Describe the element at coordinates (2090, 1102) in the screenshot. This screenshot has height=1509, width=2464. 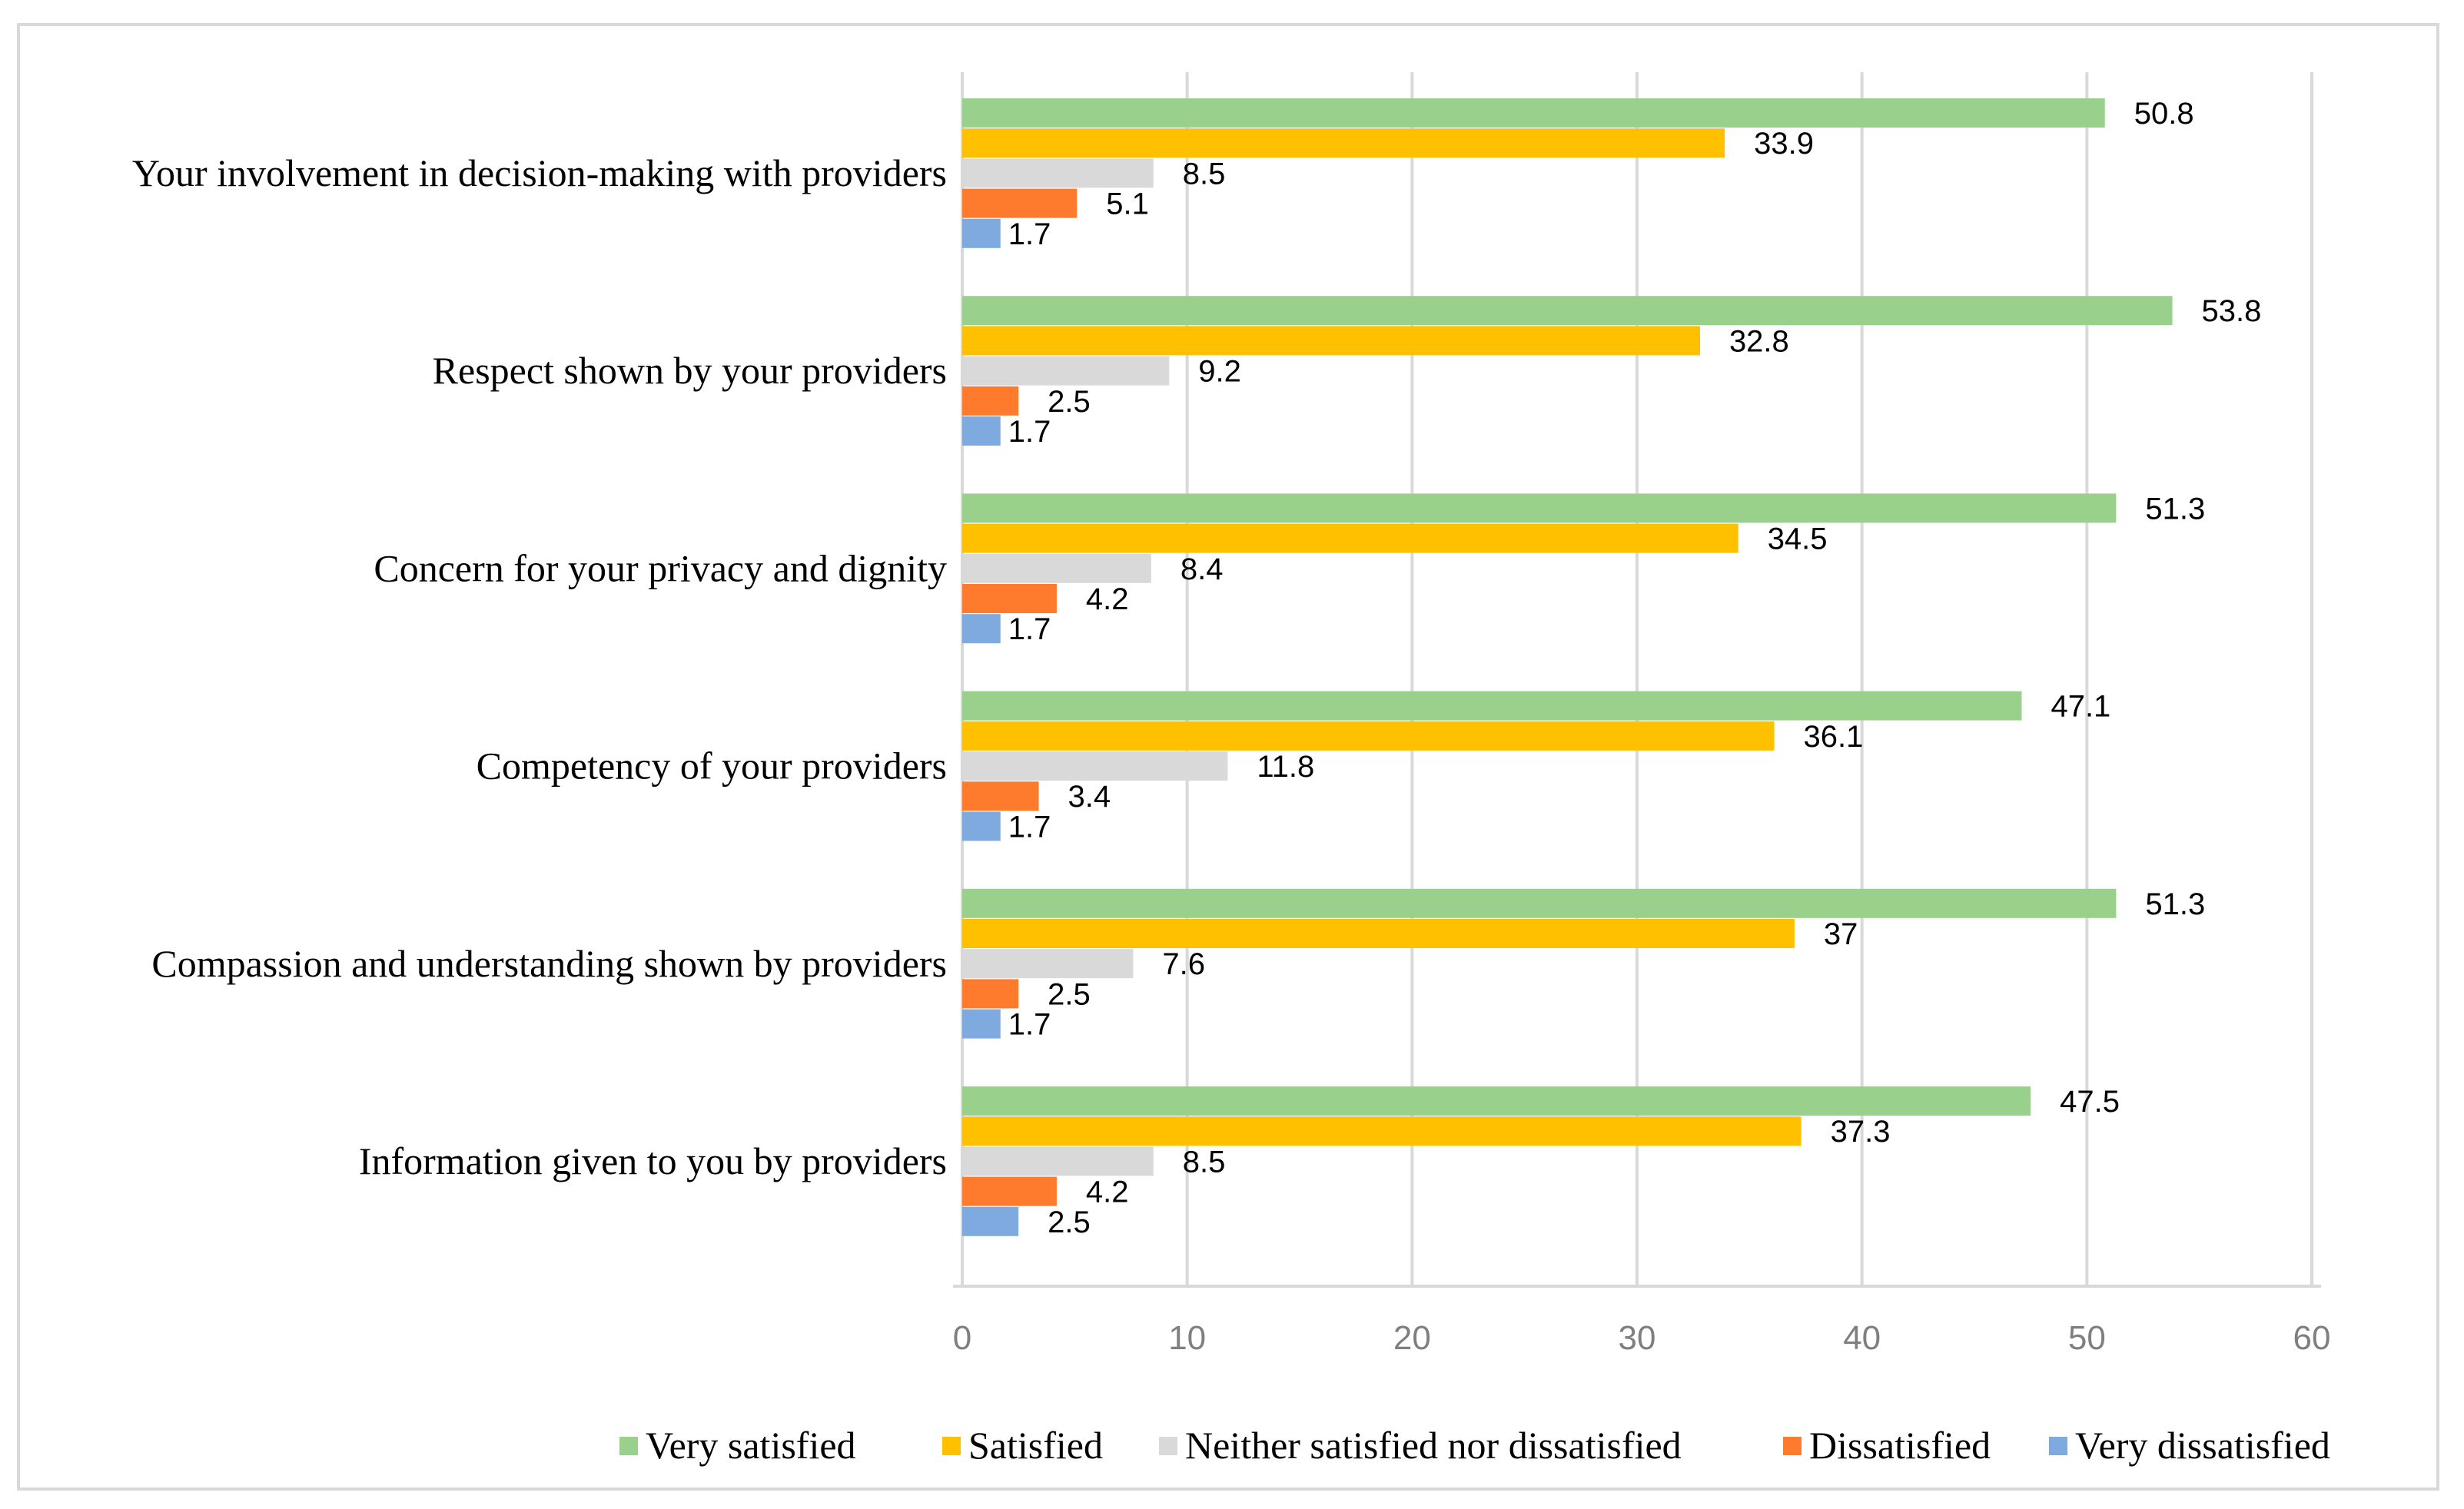
I see `data-label: 47.5` at that location.